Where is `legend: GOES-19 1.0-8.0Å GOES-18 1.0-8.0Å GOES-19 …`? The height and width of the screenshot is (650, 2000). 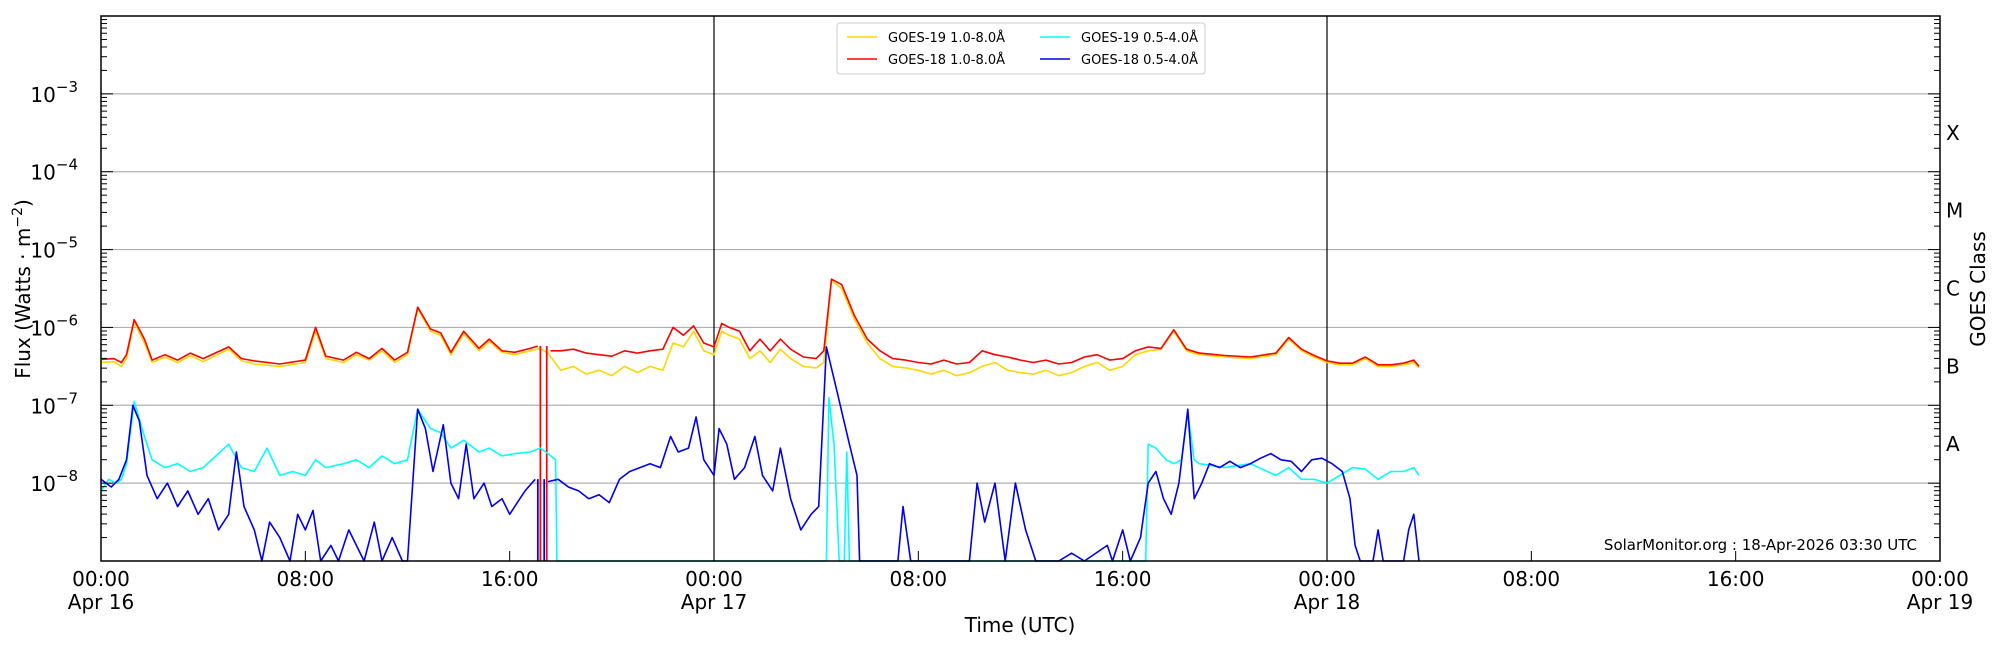
legend: GOES-19 1.0-8.0Å GOES-18 1.0-8.0Å GOES-19 … is located at coordinates (1021, 48).